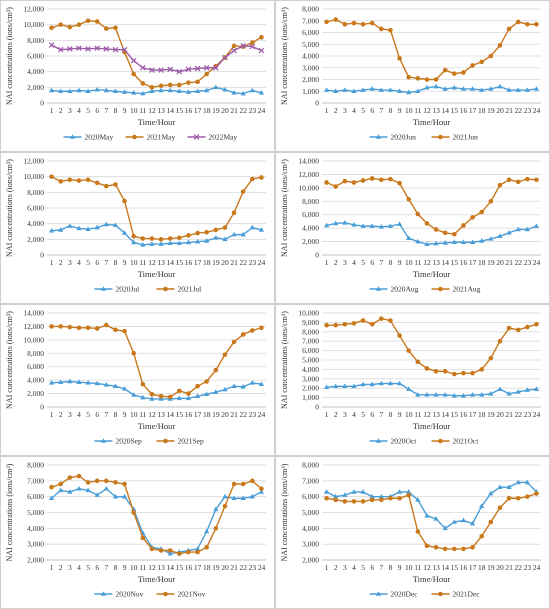  Describe the element at coordinates (191, 441) in the screenshot. I see `legend-label: 2021Sep` at that location.